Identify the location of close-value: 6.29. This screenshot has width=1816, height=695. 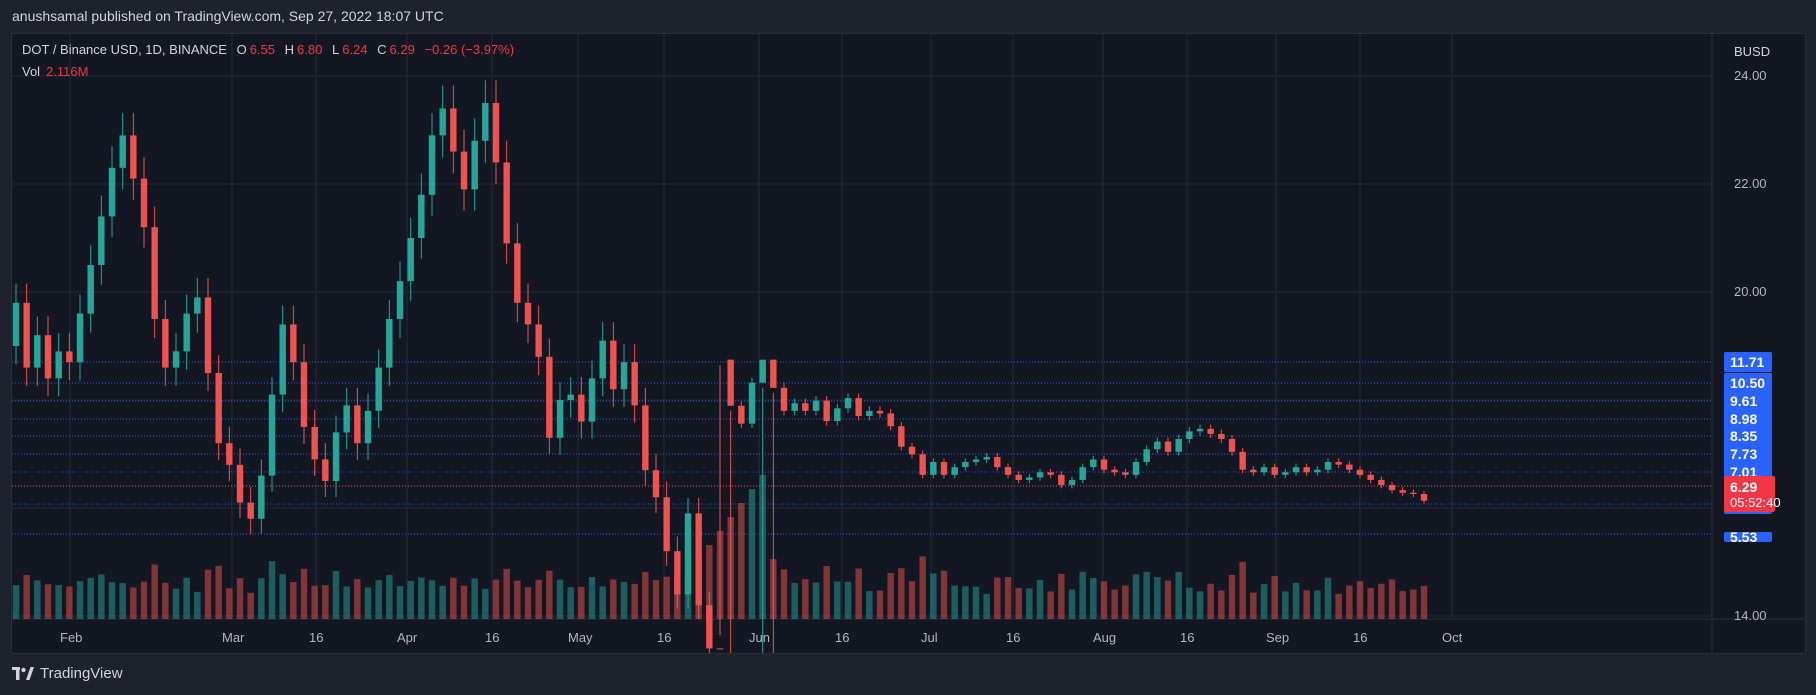
(402, 49).